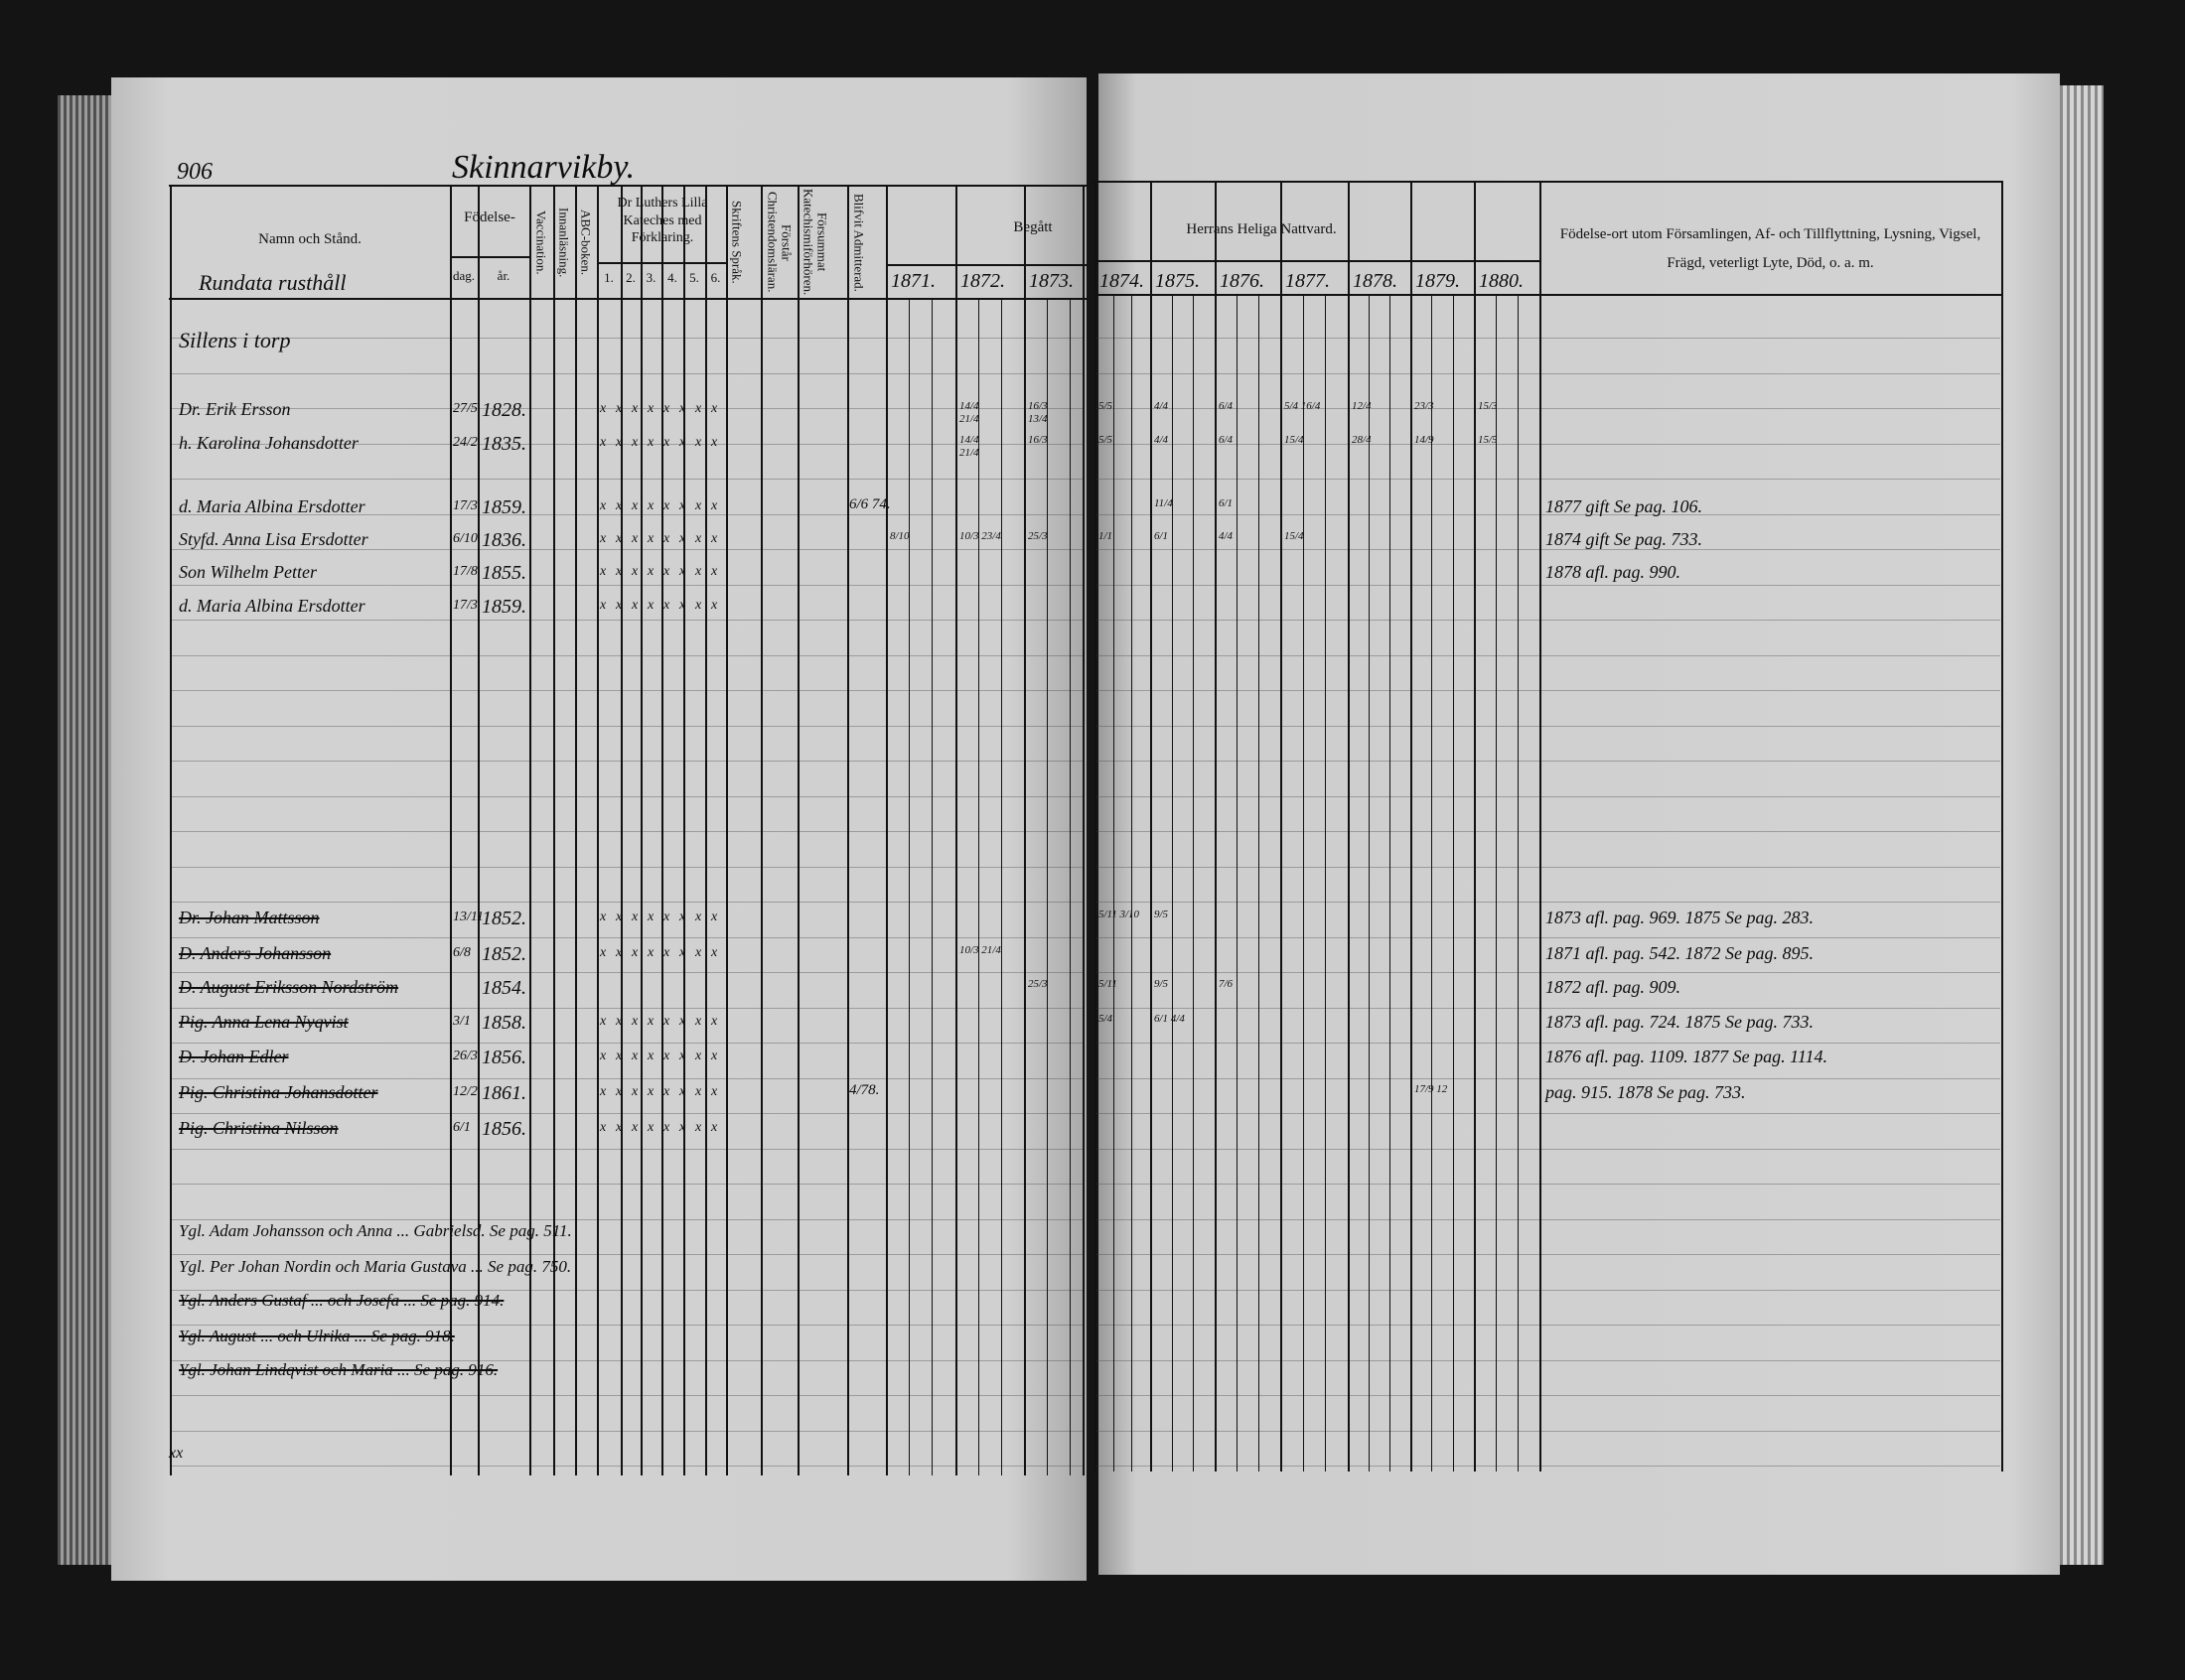 This screenshot has width=2185, height=1680. I want to click on header-catechism-part: 6., so click(715, 277).